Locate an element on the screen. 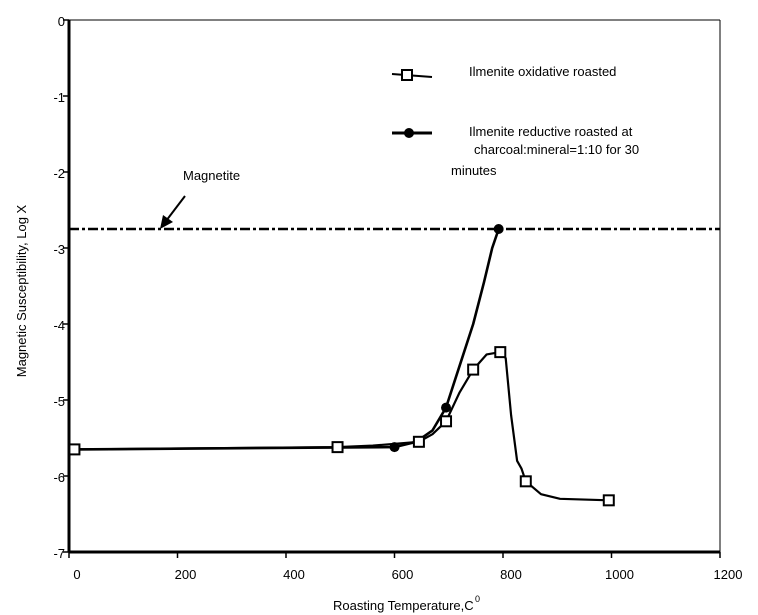 The height and width of the screenshot is (615, 758). x-tick-label: 600 is located at coordinates (403, 574).